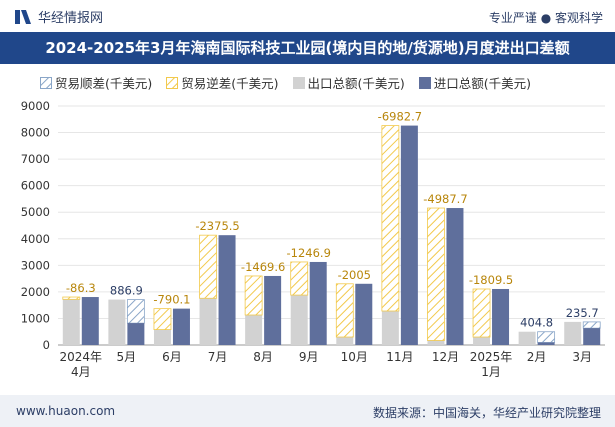 The height and width of the screenshot is (427, 615). Describe the element at coordinates (127, 357) in the screenshot. I see `x-tick-label: 5月` at that location.